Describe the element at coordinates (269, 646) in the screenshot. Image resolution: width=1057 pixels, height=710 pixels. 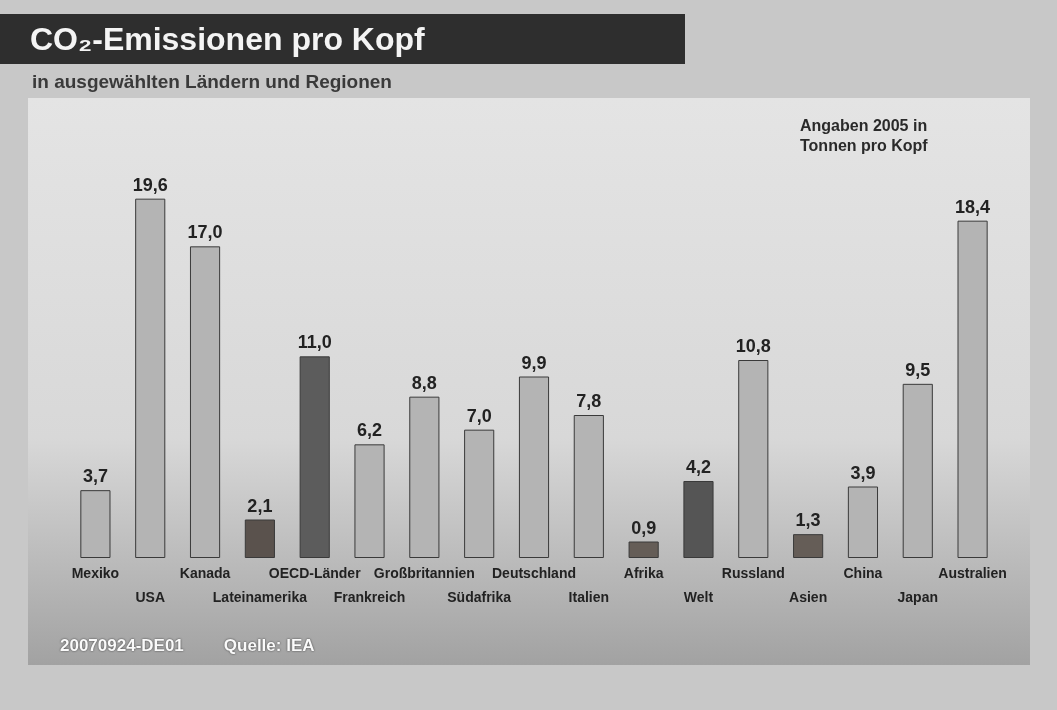
I see `source-note: Quelle: IEA` at that location.